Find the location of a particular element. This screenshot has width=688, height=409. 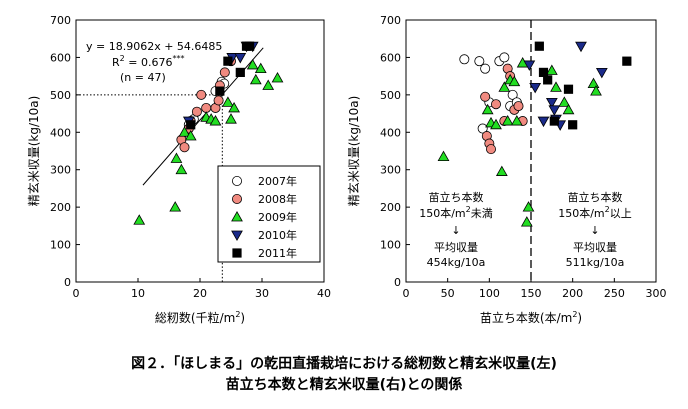

left-y-axis-label: 精玄米収量(kg/10a) is located at coordinates (33, 151).